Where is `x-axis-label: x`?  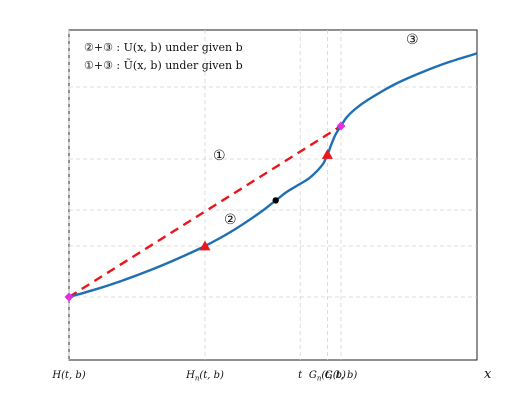 x-axis-label: x is located at coordinates (488, 374).